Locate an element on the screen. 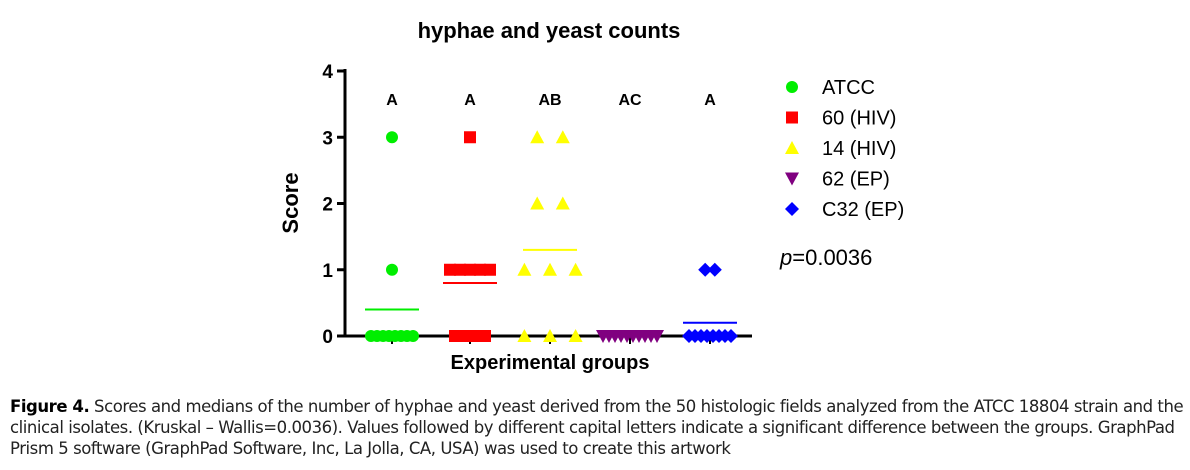 The width and height of the screenshot is (1190, 470). series-2: AB is located at coordinates (550, 217).